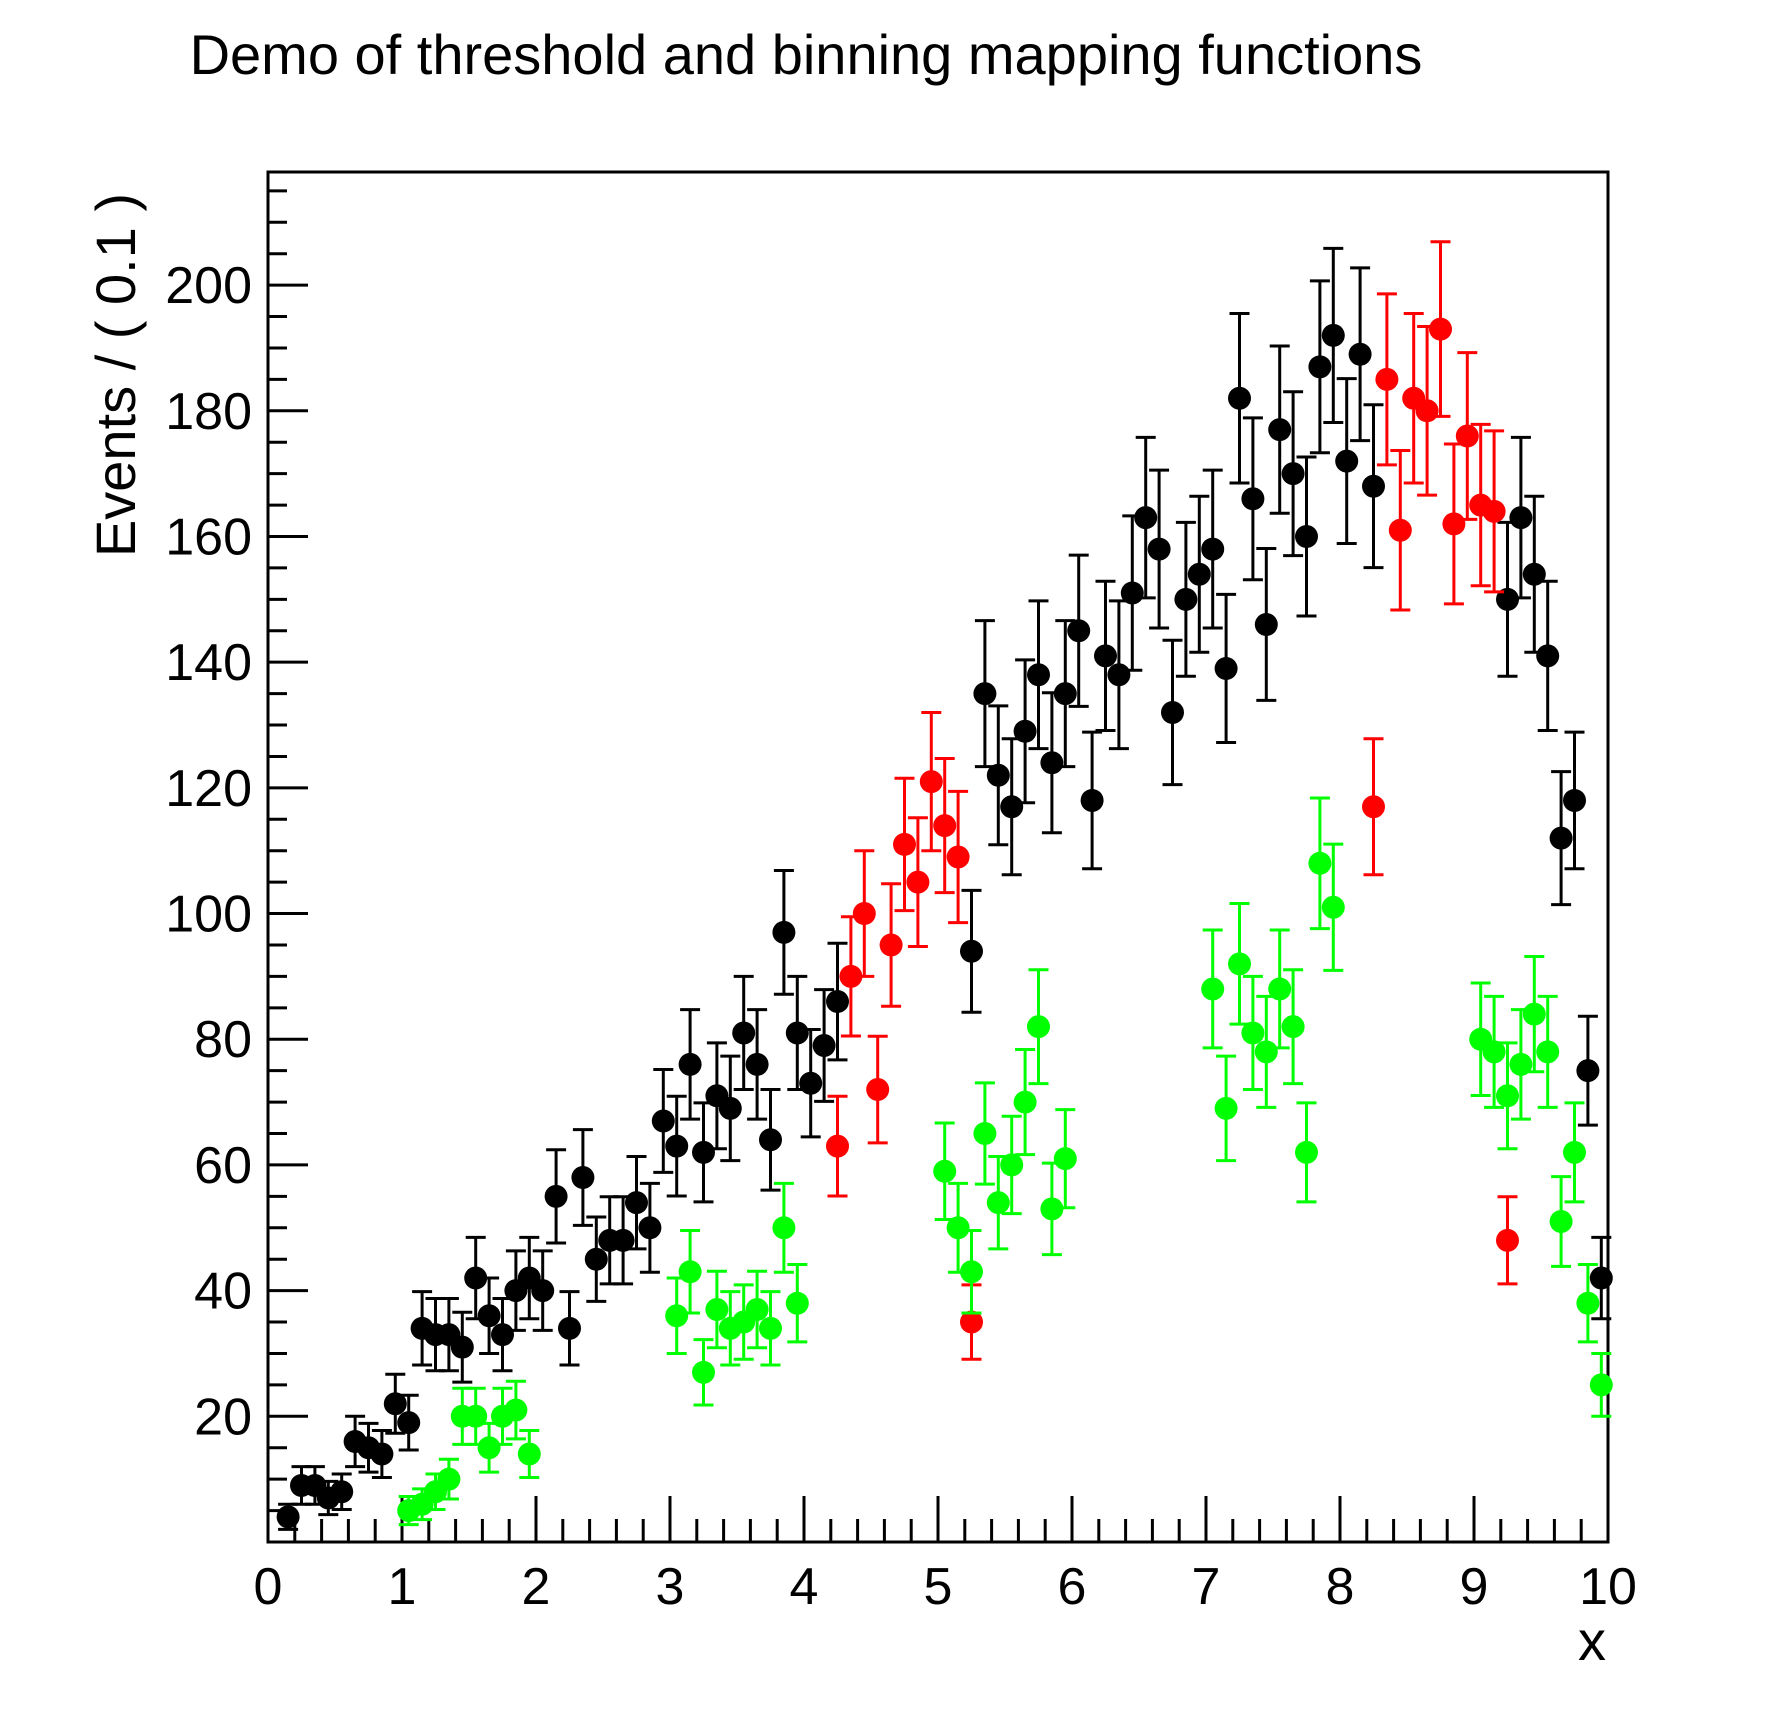 The width and height of the screenshot is (1788, 1721). I want to click on x-tick-label: 7, so click(1206, 1587).